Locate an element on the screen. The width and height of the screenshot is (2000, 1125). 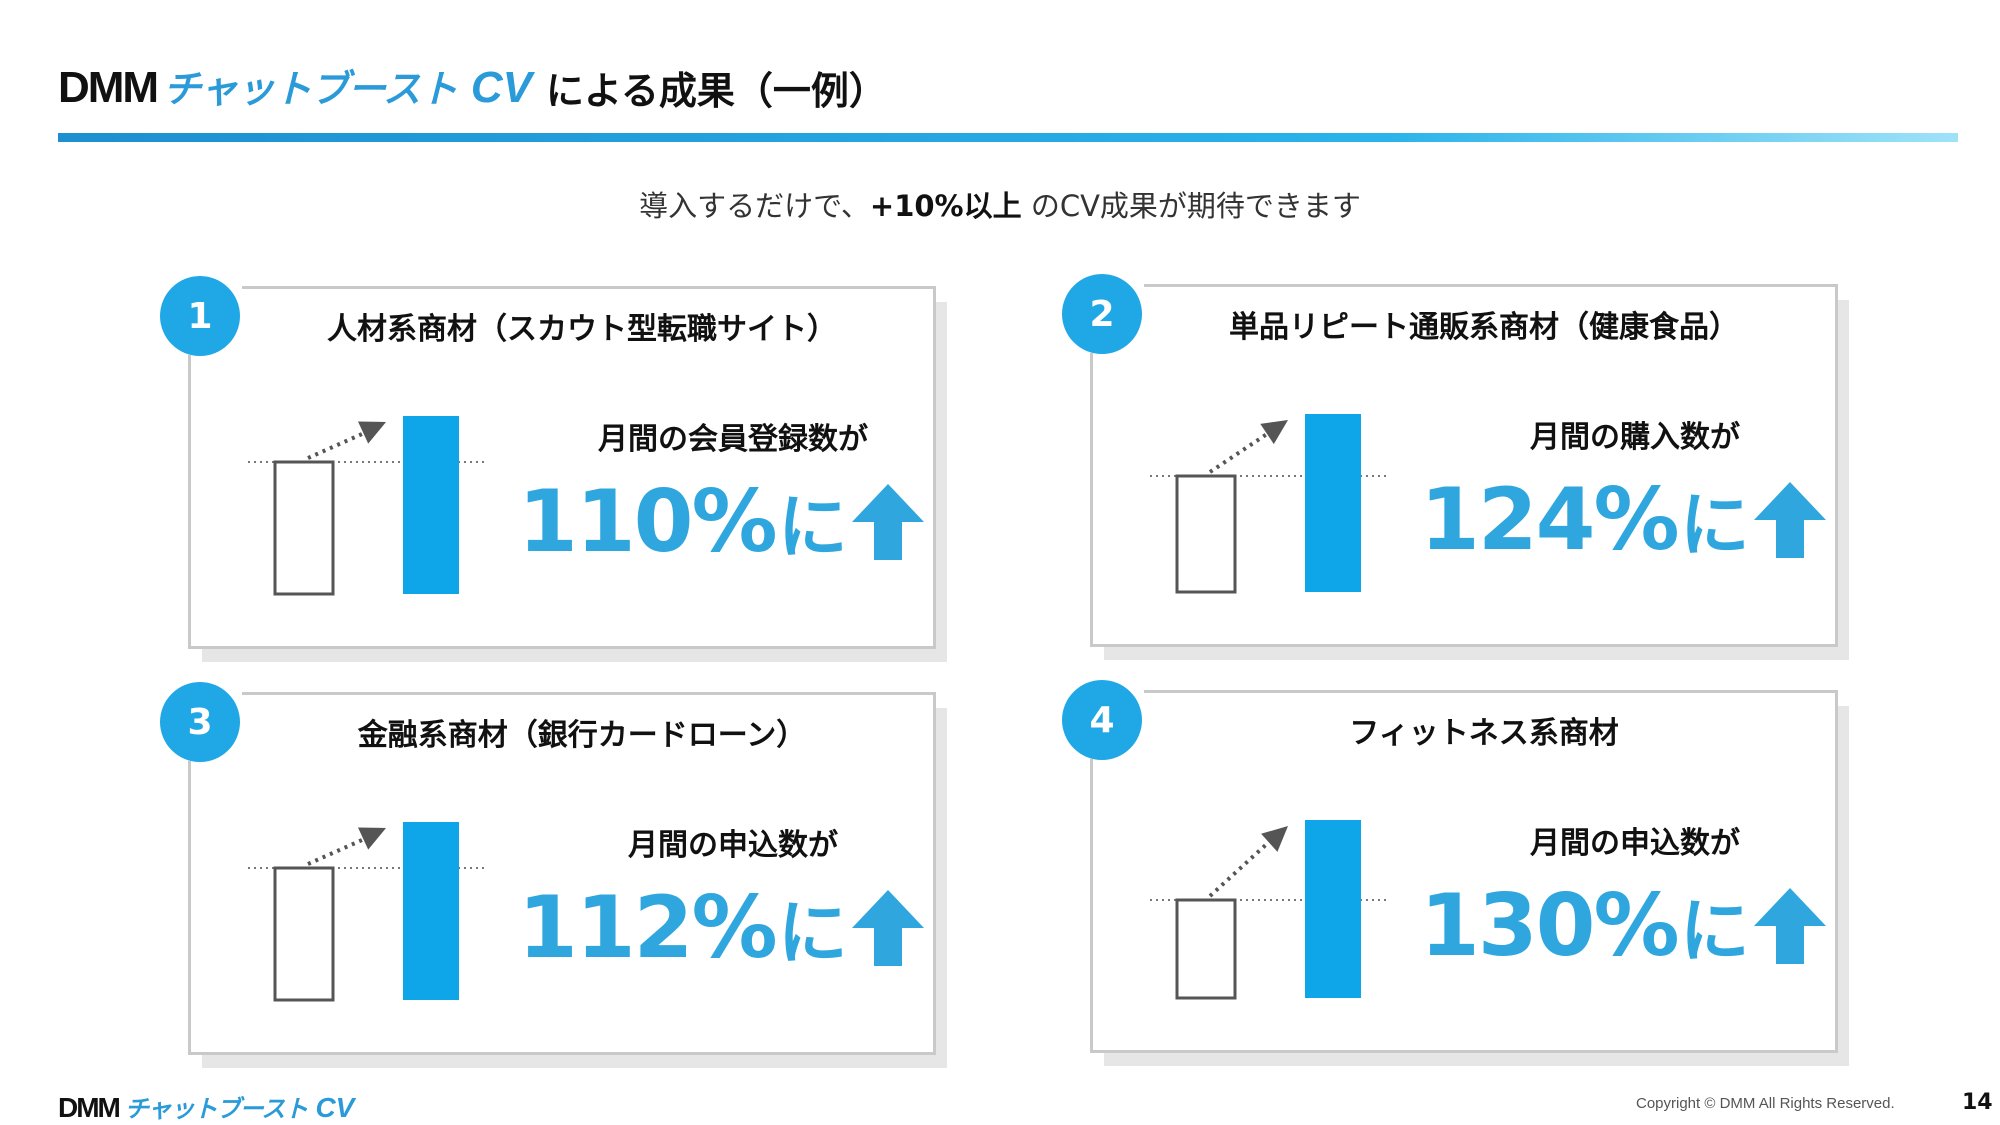
result-percentage: 110% is located at coordinates (648, 521).